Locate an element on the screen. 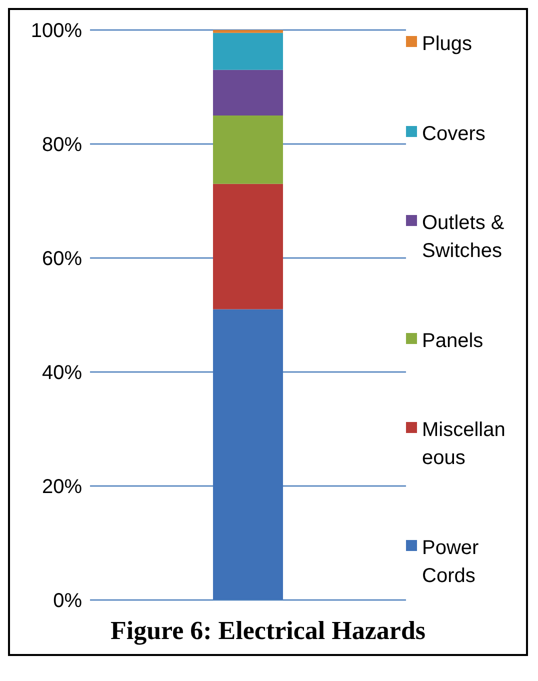  legend-label: Outlets & Switches is located at coordinates (464, 237).